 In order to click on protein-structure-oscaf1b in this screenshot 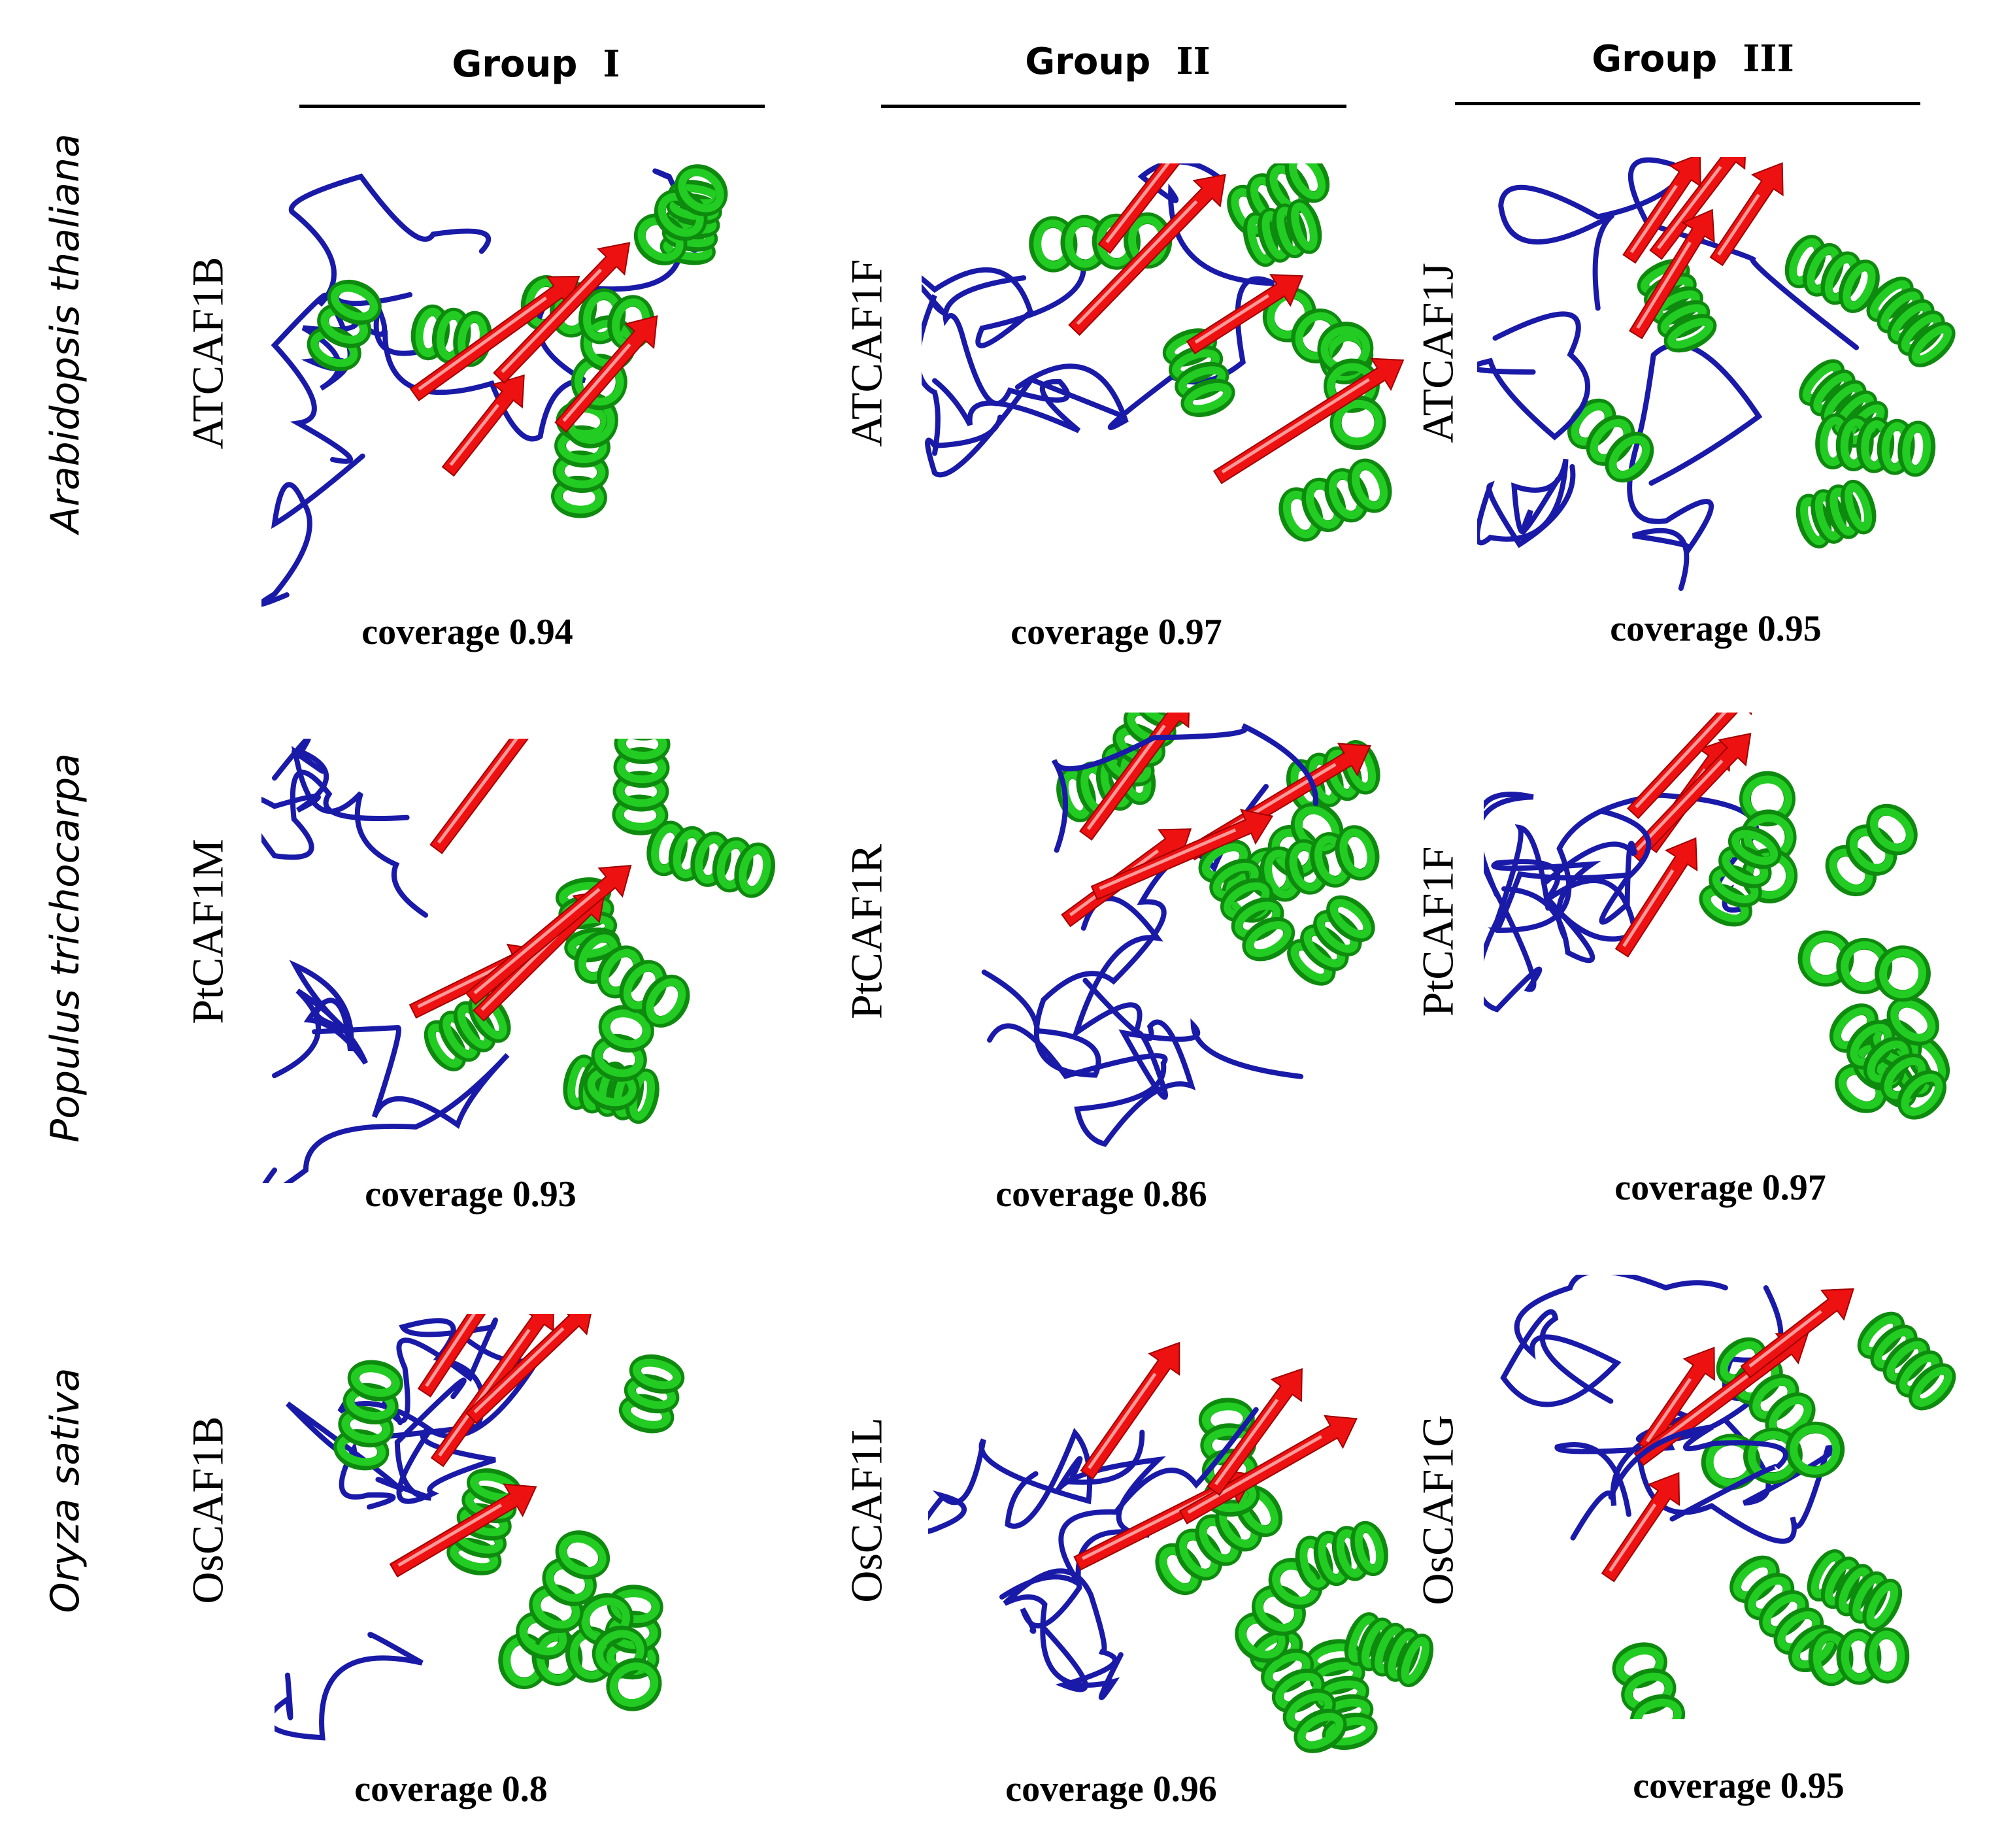, I will do `click(480, 1527)`.